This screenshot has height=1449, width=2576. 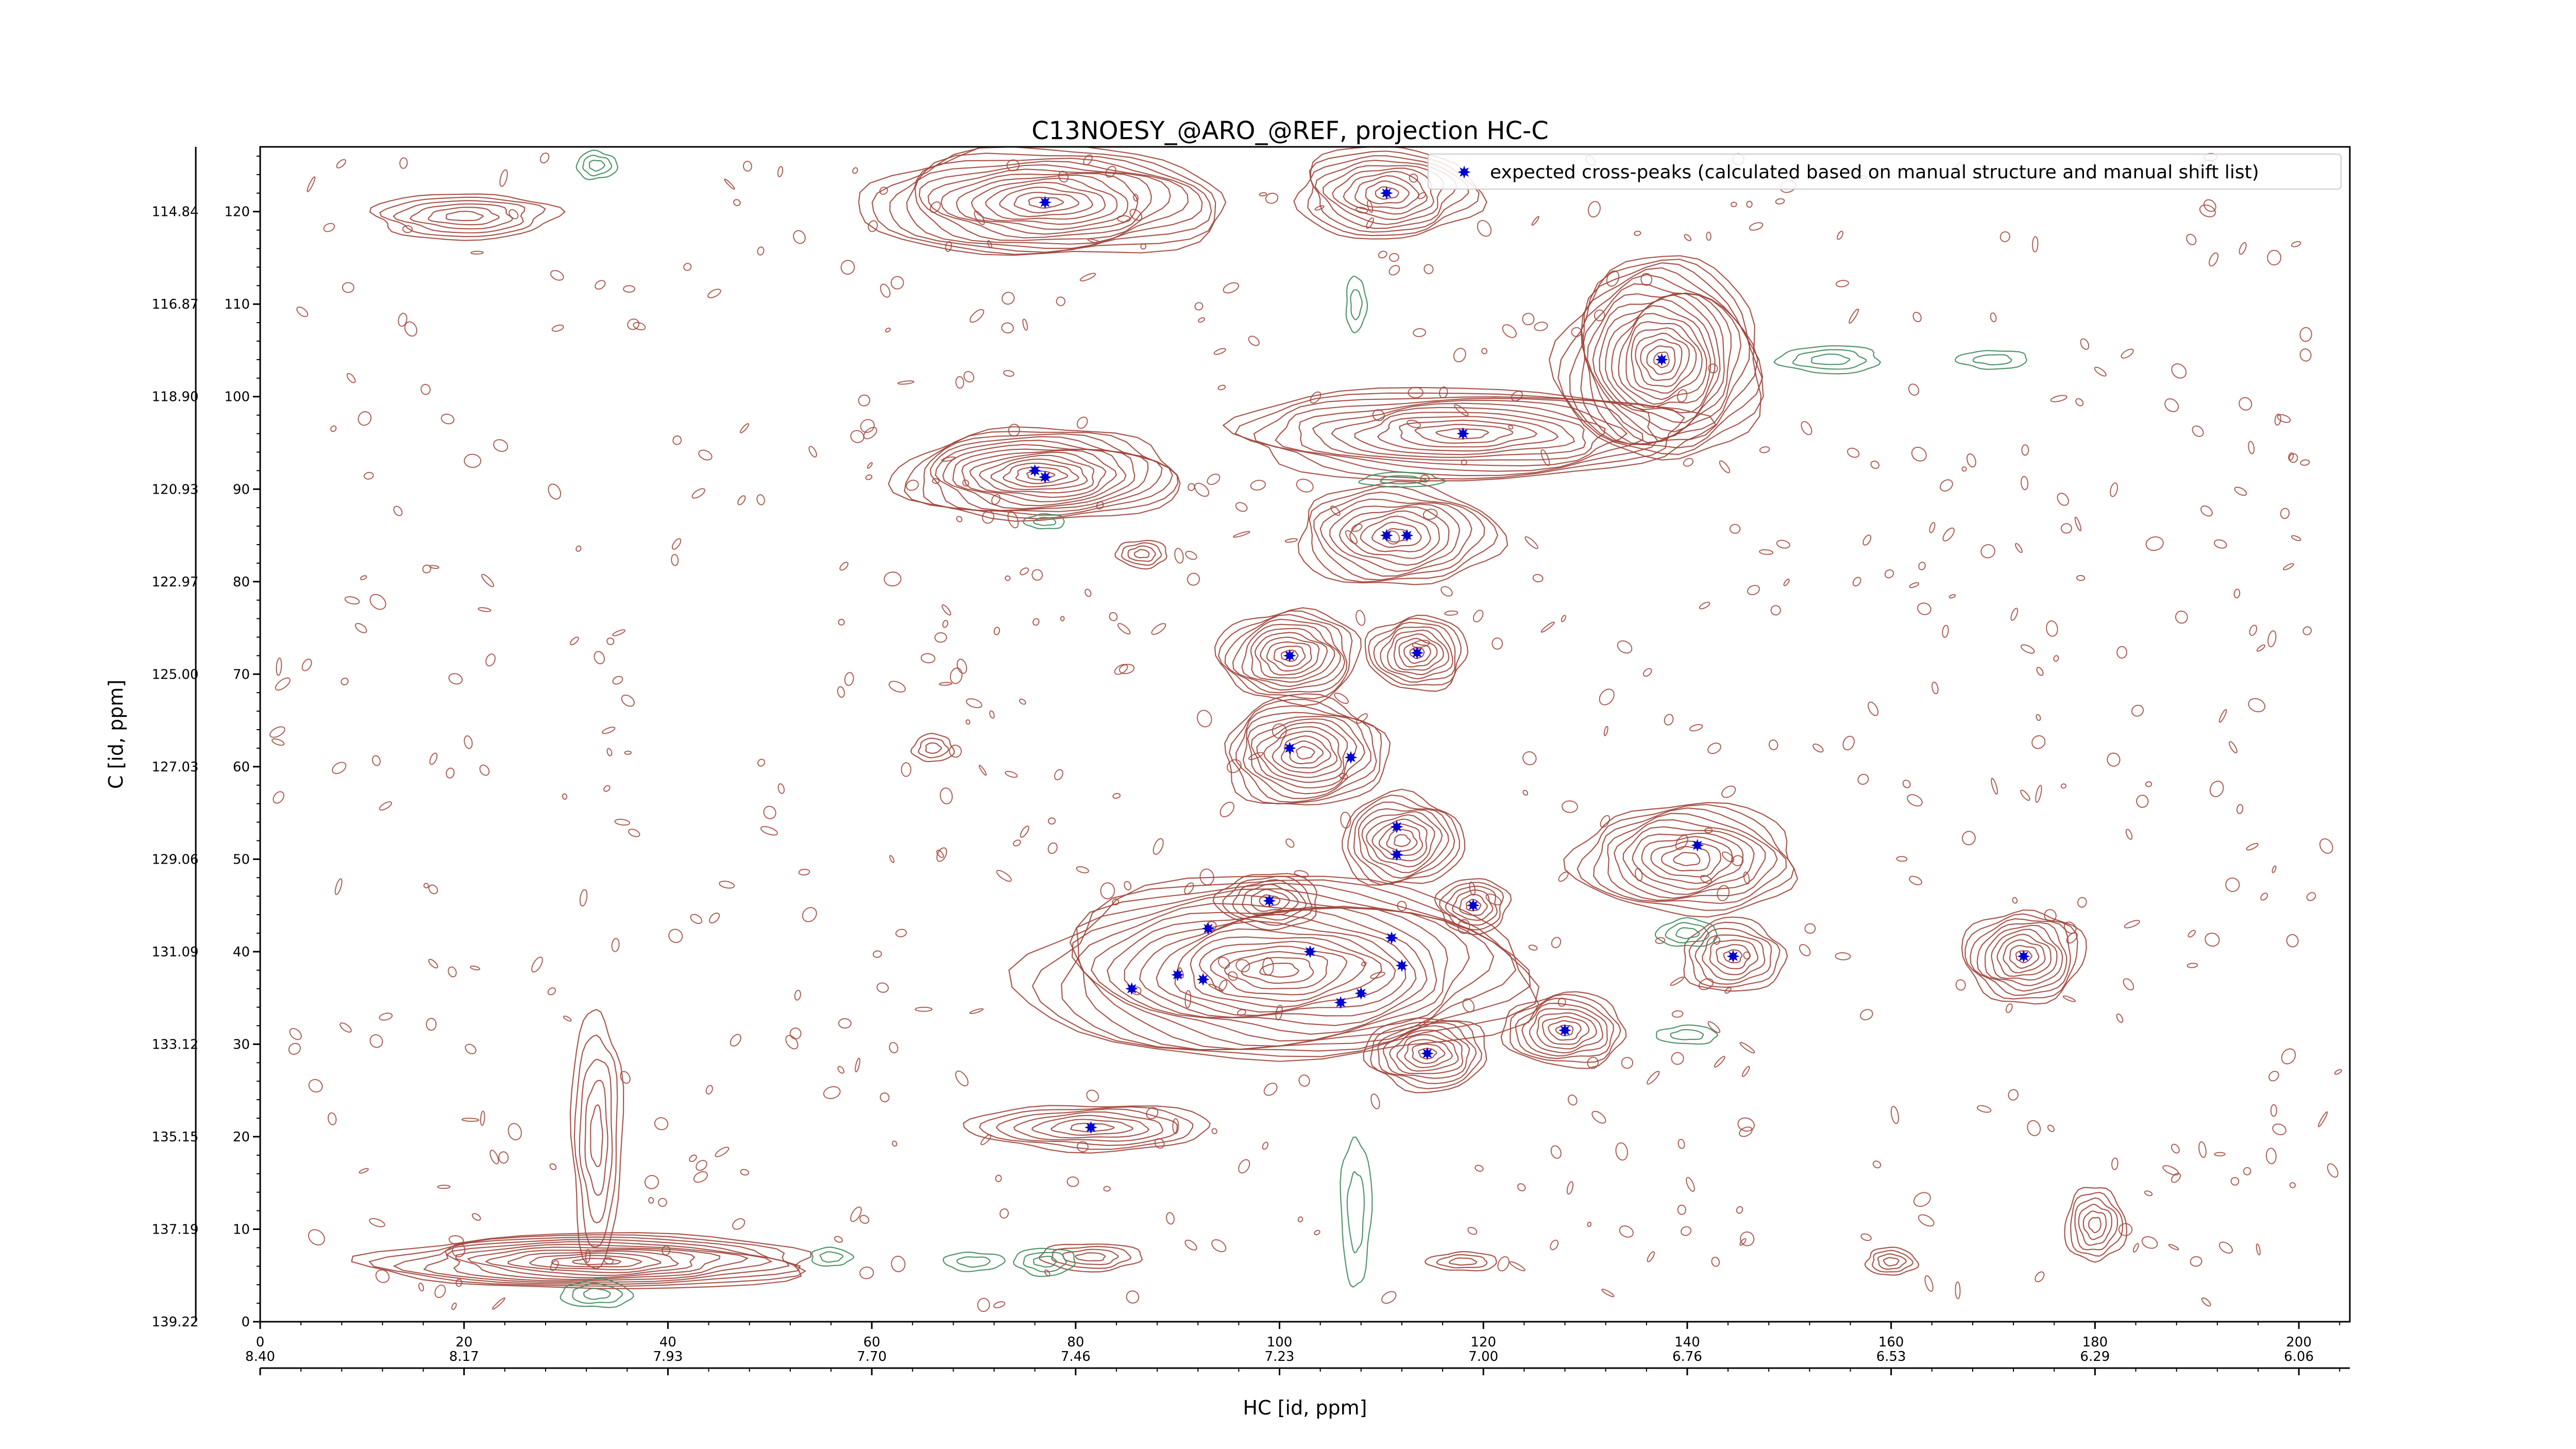 I want to click on y-tick-ppm-label: 129.06, so click(x=175, y=859).